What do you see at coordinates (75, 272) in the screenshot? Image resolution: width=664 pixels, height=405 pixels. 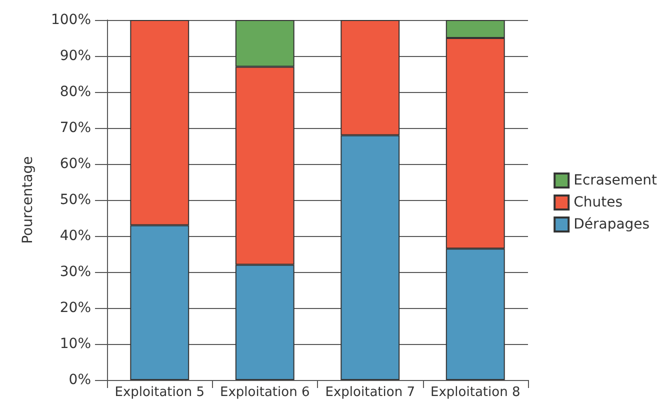 I see `y-tick-label: 30%` at bounding box center [75, 272].